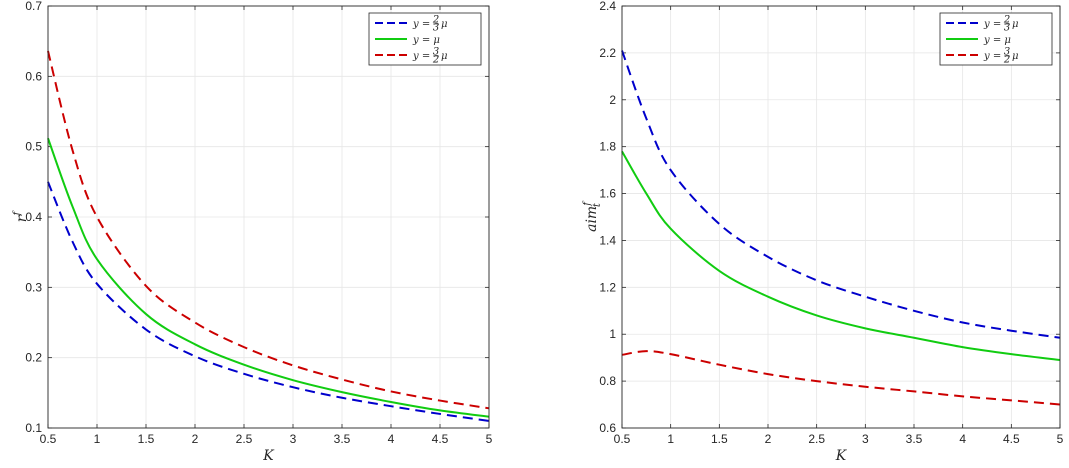  Describe the element at coordinates (33, 6) in the screenshot. I see `y-tick-label: 0.7` at that location.